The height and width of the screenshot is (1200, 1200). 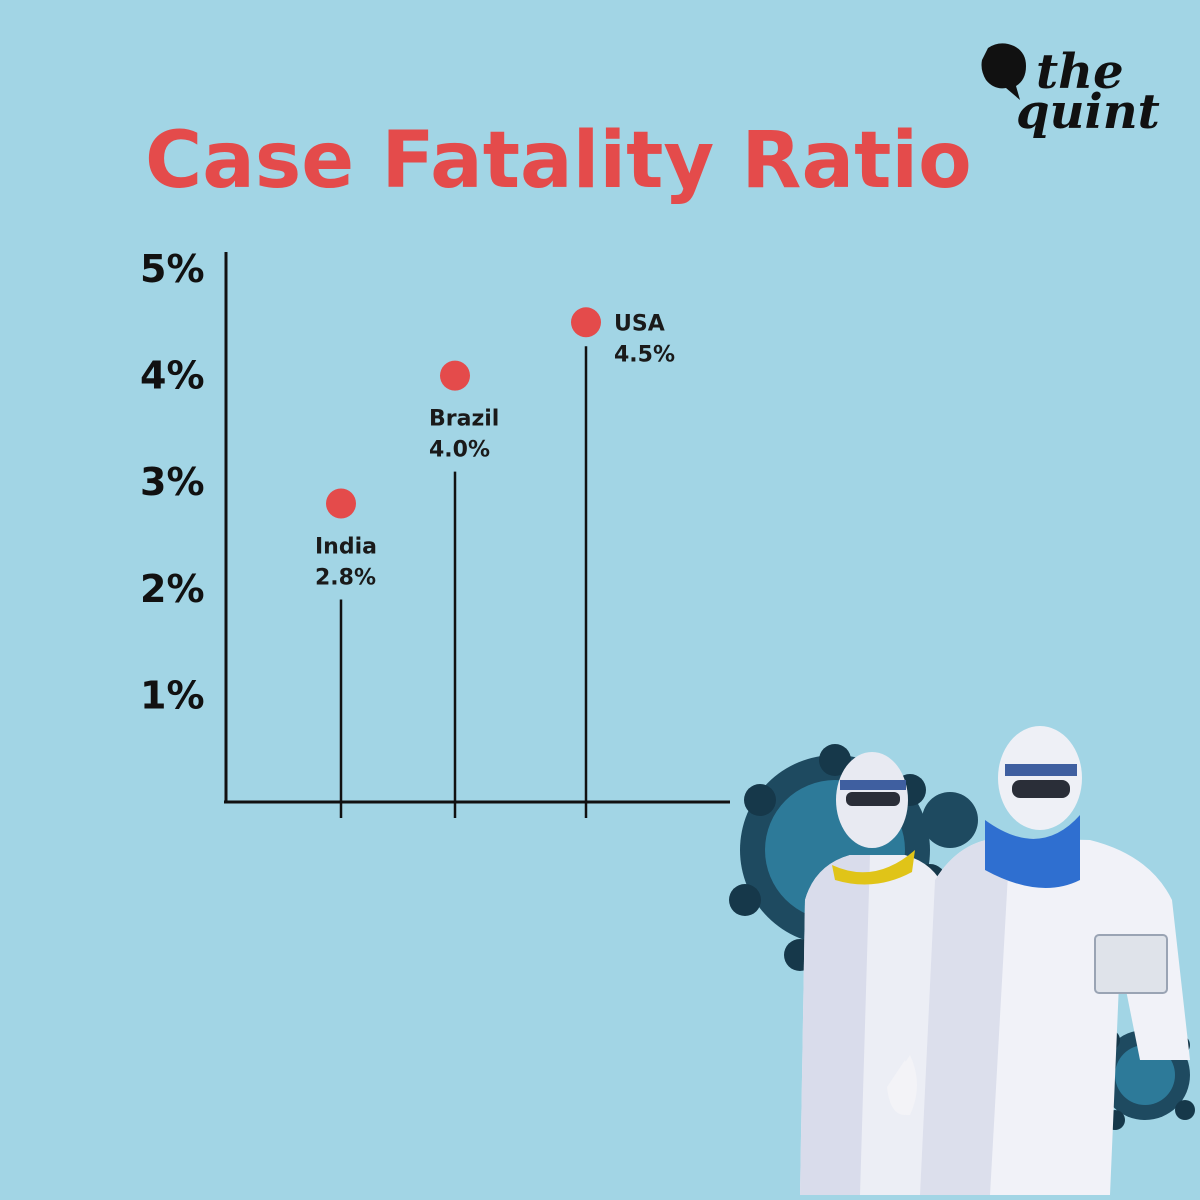 I want to click on virus-particle-icon, so click(x=950, y=820).